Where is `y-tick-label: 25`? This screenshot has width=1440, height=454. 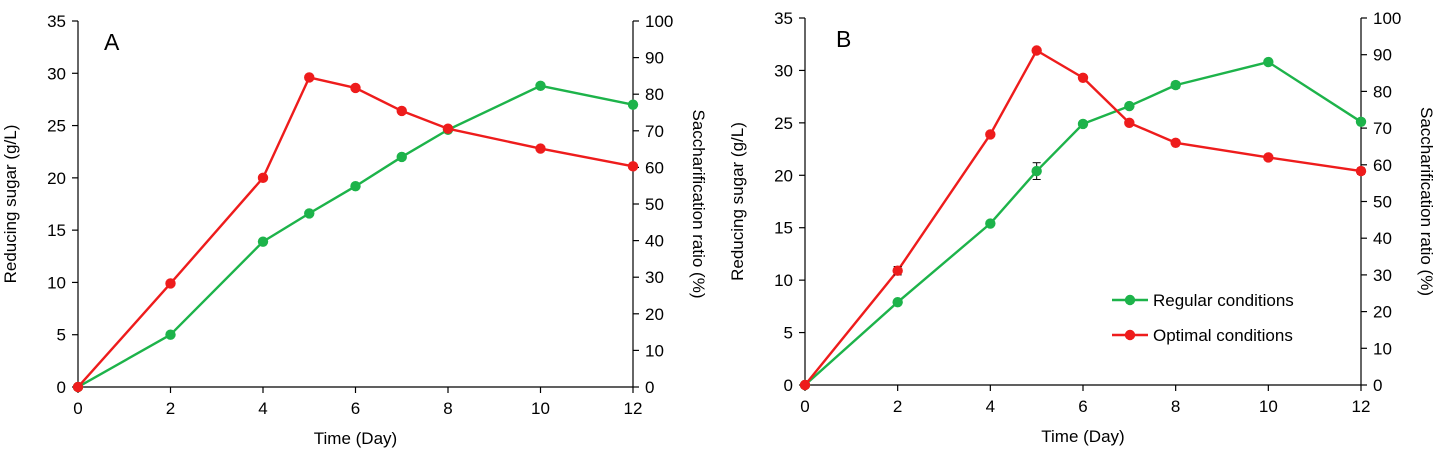
y-tick-label: 25 is located at coordinates (783, 123).